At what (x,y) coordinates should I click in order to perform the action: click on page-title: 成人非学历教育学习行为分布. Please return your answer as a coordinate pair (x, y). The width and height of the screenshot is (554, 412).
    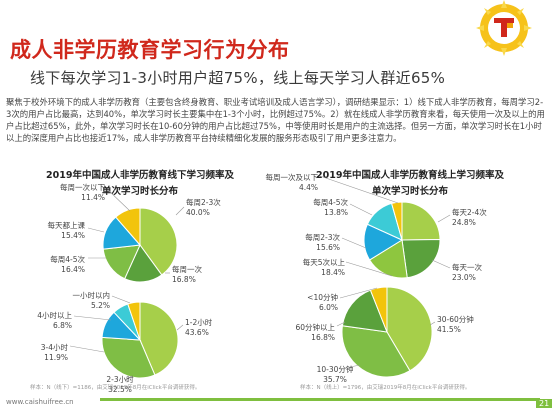
    Looking at the image, I should click on (150, 50).